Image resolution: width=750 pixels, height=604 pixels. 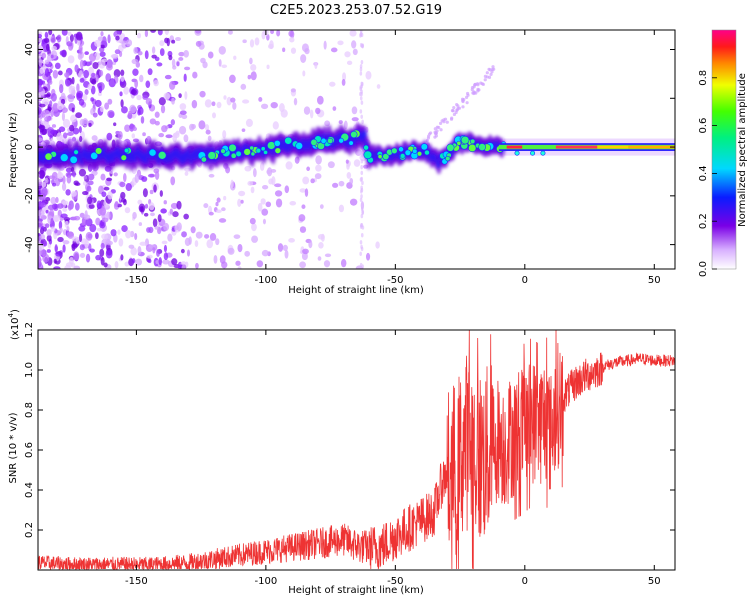 I want to click on y-tick-label: -40, so click(x=29, y=244).